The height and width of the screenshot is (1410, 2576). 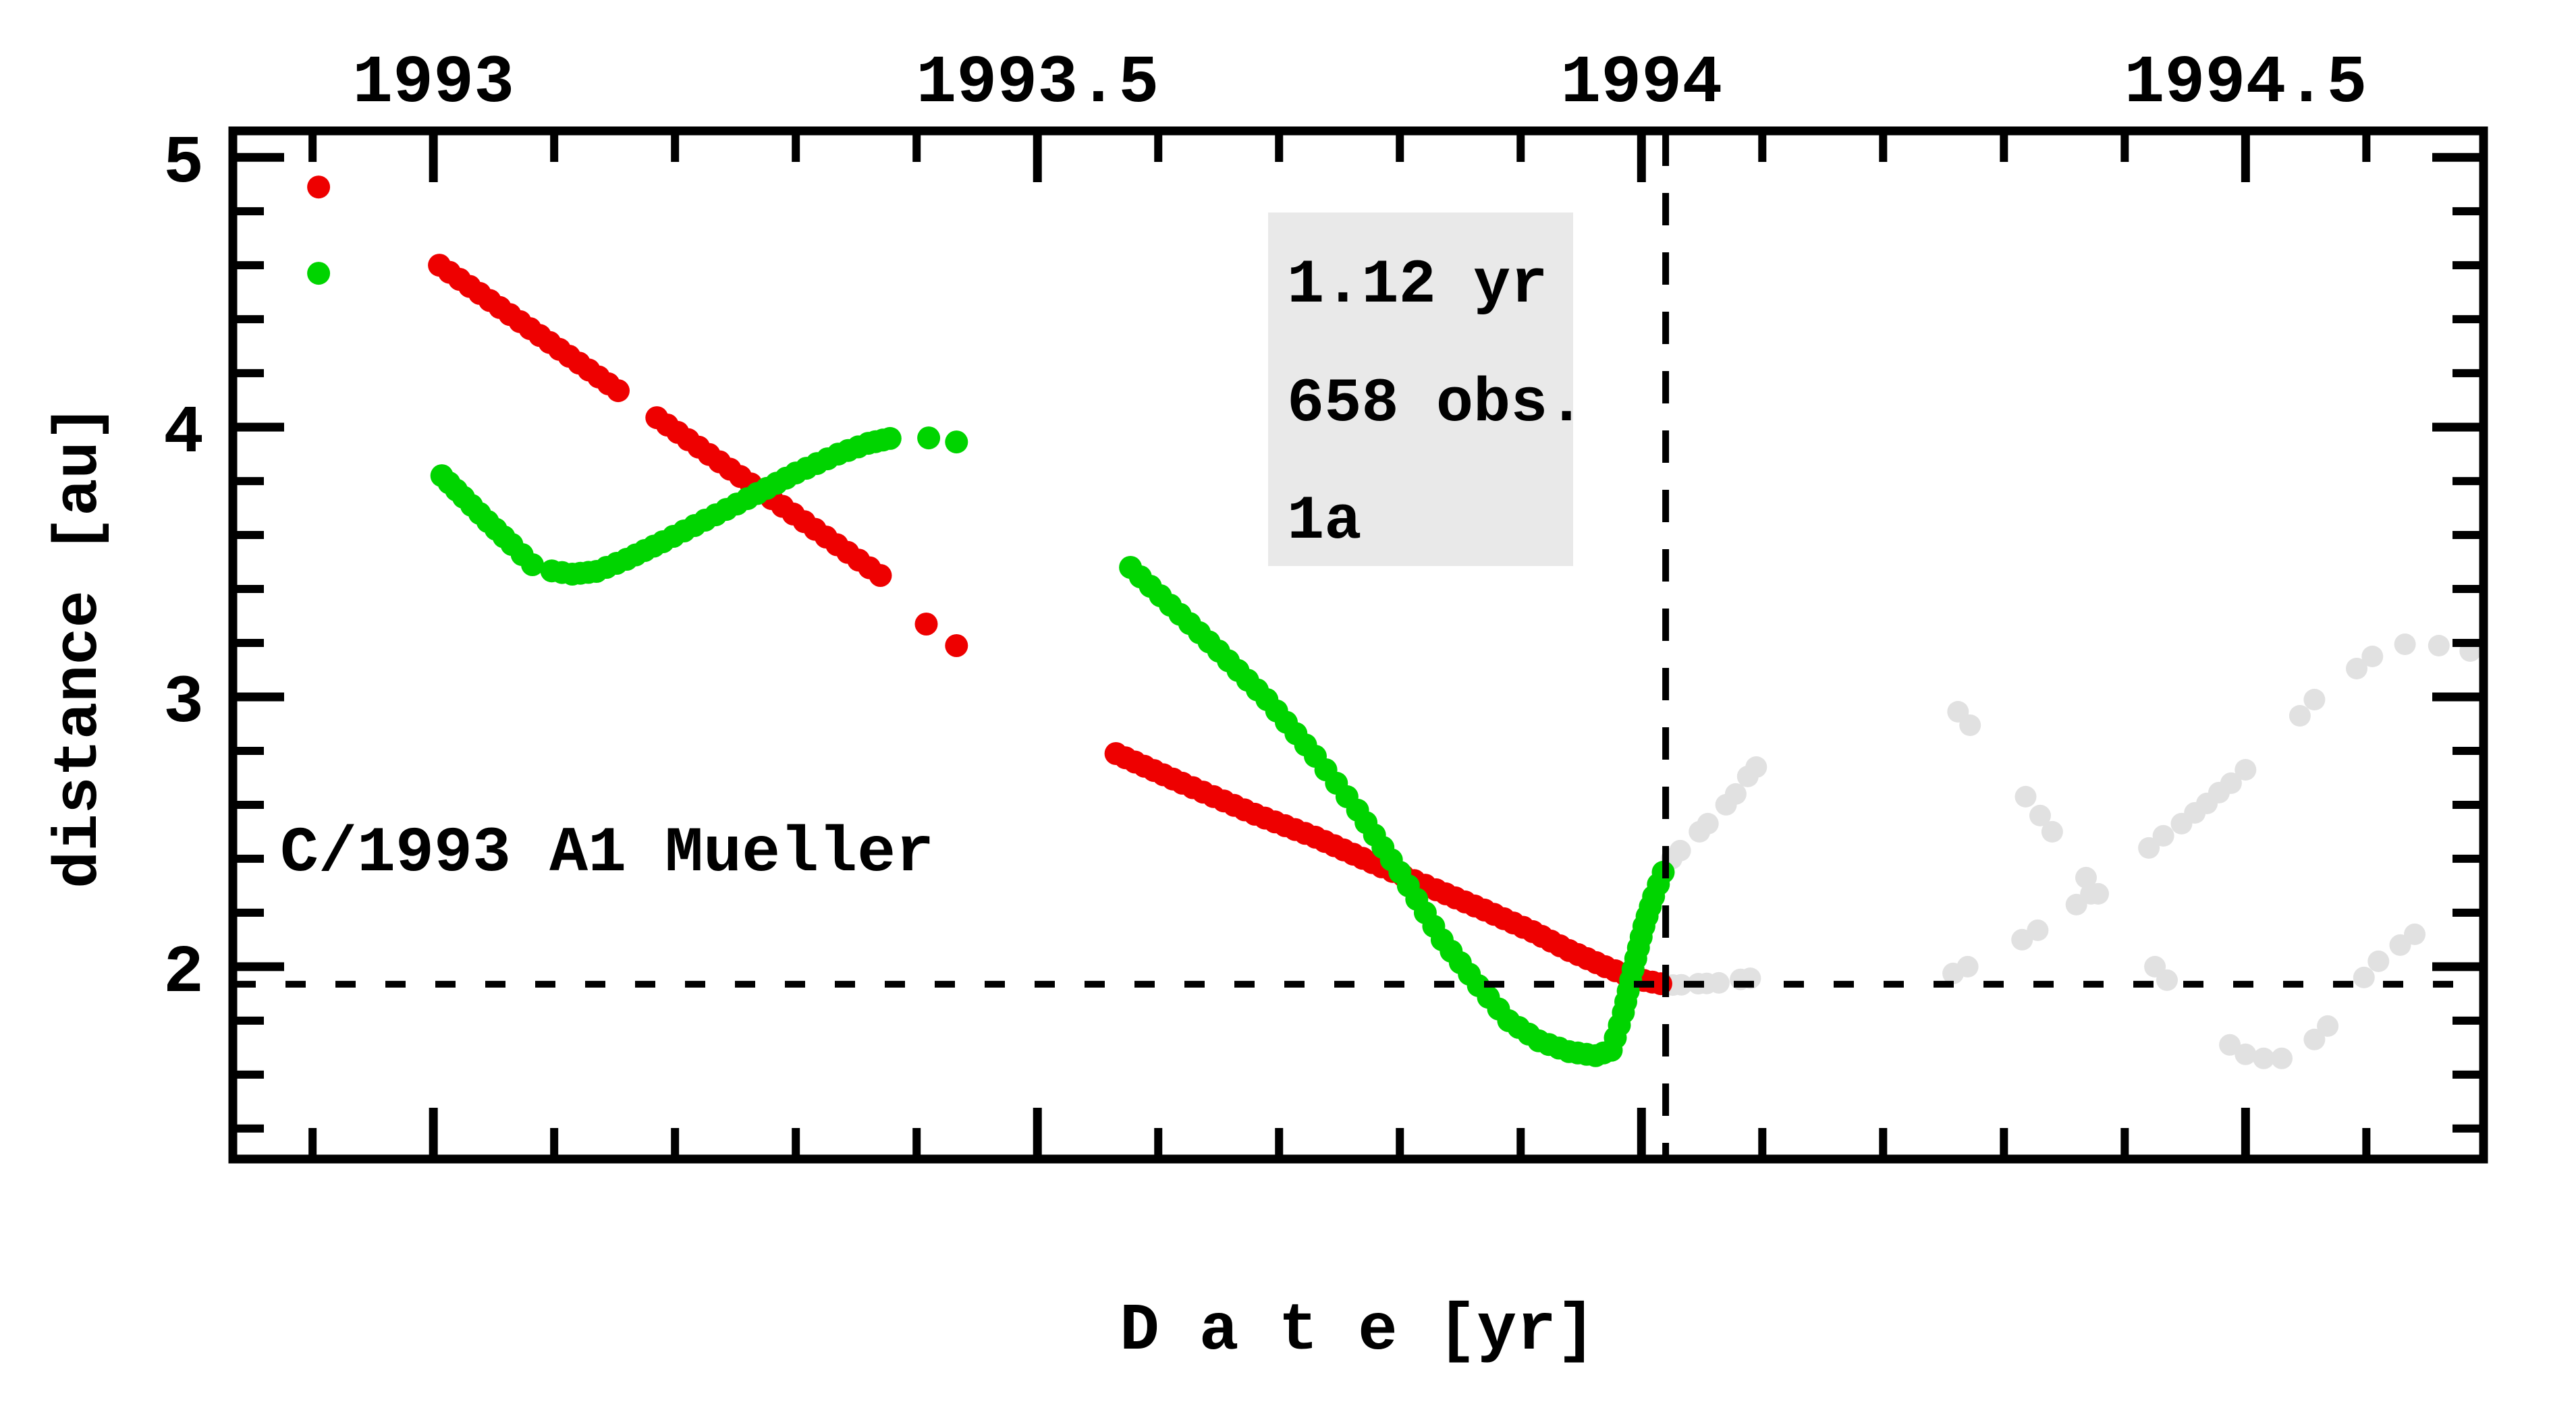 I want to click on orbital-arc-length-label: 1.12 yr, so click(x=1417, y=285).